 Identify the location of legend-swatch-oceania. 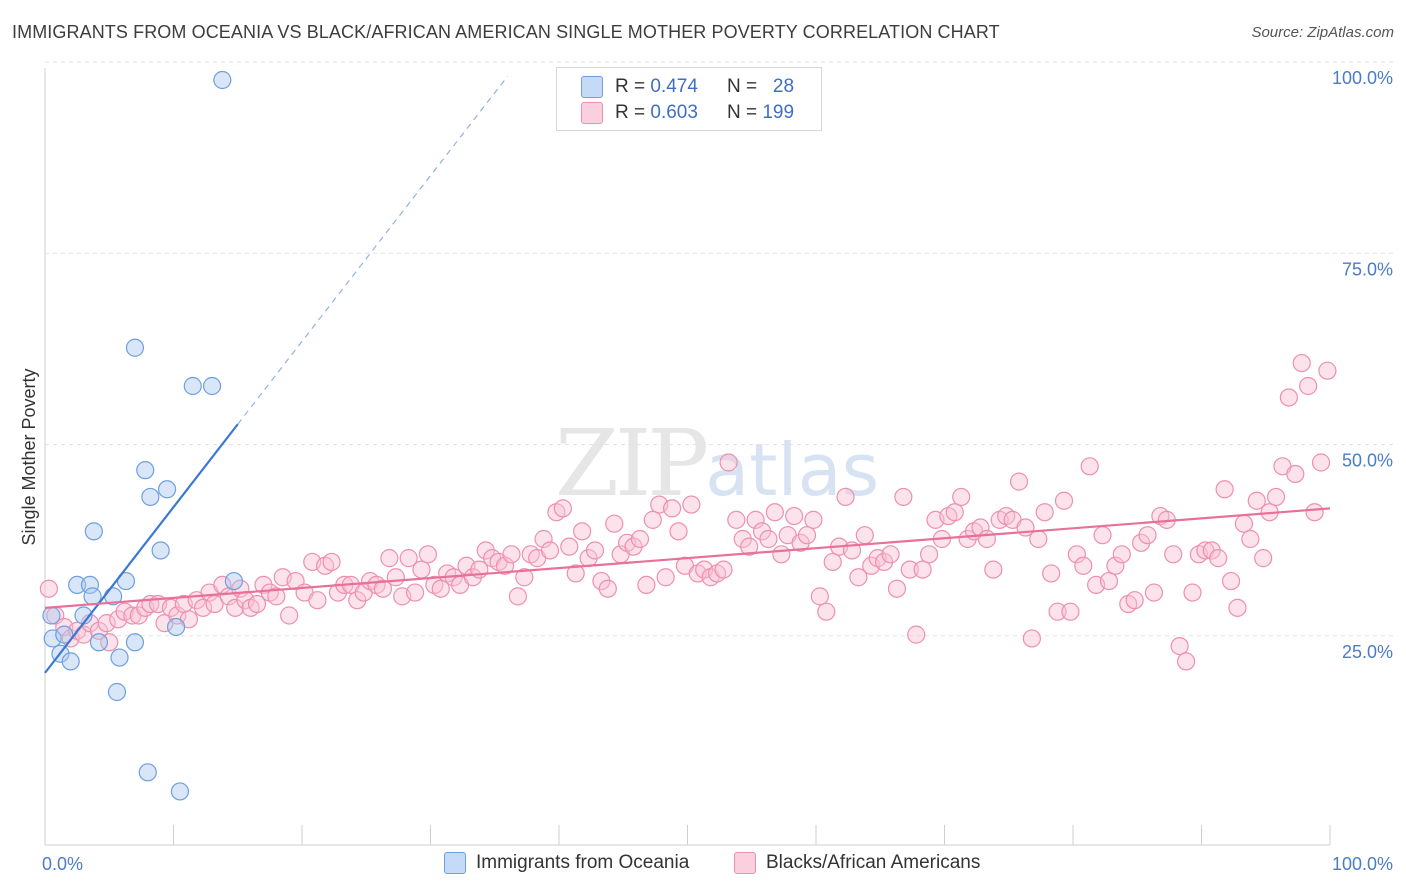
(592, 87).